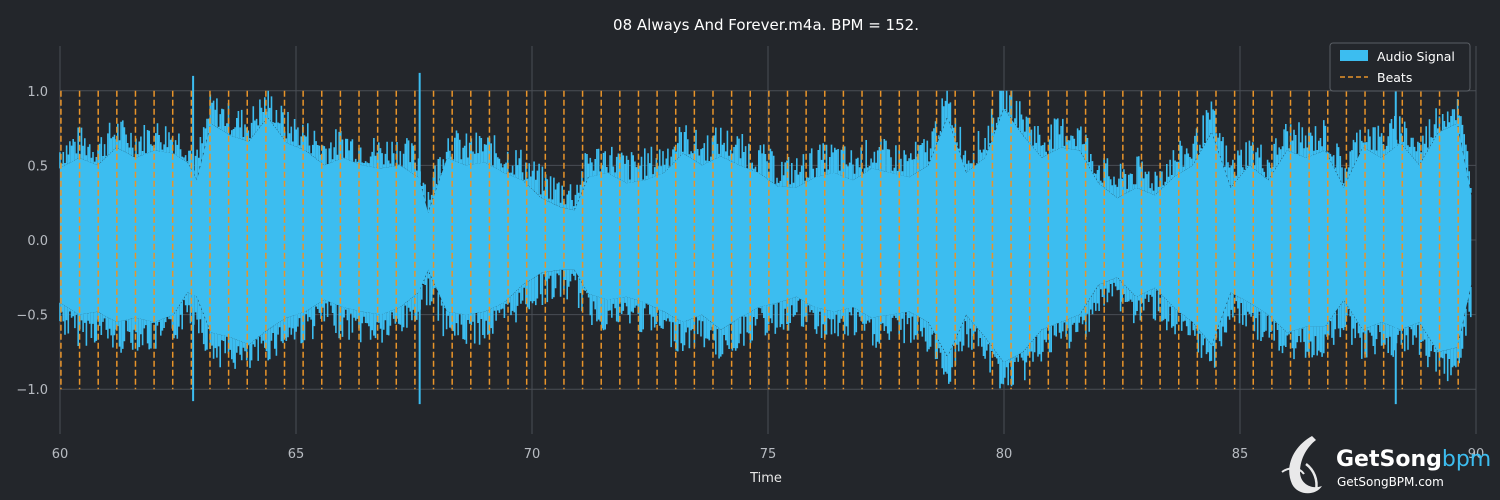  What do you see at coordinates (532, 454) in the screenshot?
I see `x-tick-label: 70` at bounding box center [532, 454].